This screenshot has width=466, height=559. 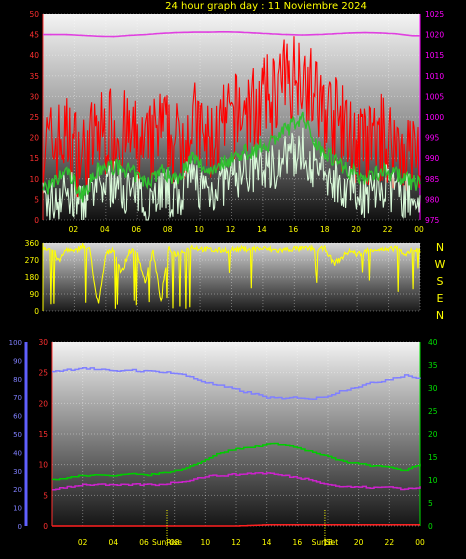 What do you see at coordinates (231, 157) in the screenshot?
I see `series-avg-wind` at bounding box center [231, 157].